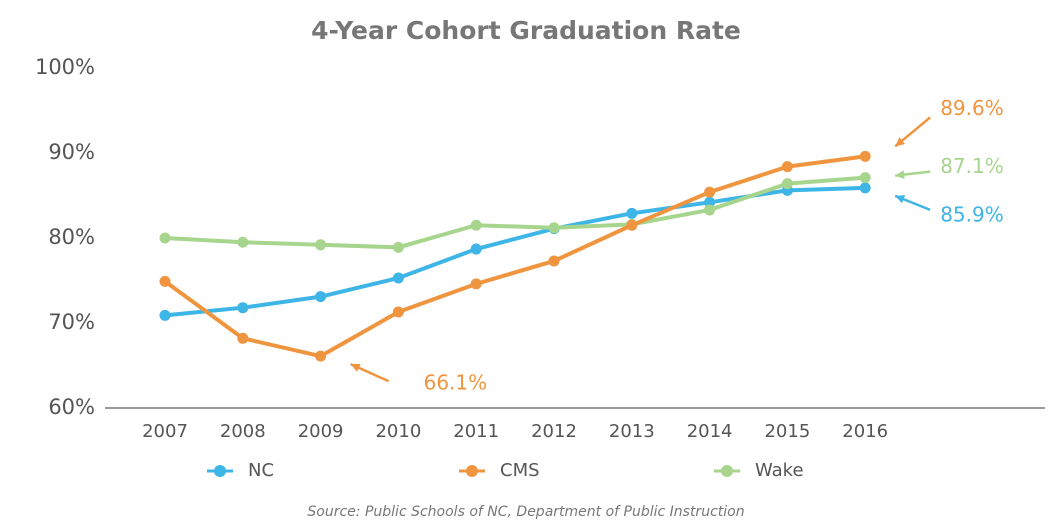  I want to click on x-tick-label: 2009, so click(321, 431).